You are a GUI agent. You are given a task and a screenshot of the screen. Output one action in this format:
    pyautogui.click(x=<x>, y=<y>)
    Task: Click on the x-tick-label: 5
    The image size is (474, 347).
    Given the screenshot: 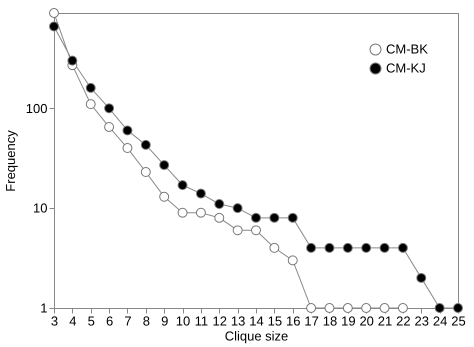 What is the action you would take?
    pyautogui.click(x=91, y=321)
    